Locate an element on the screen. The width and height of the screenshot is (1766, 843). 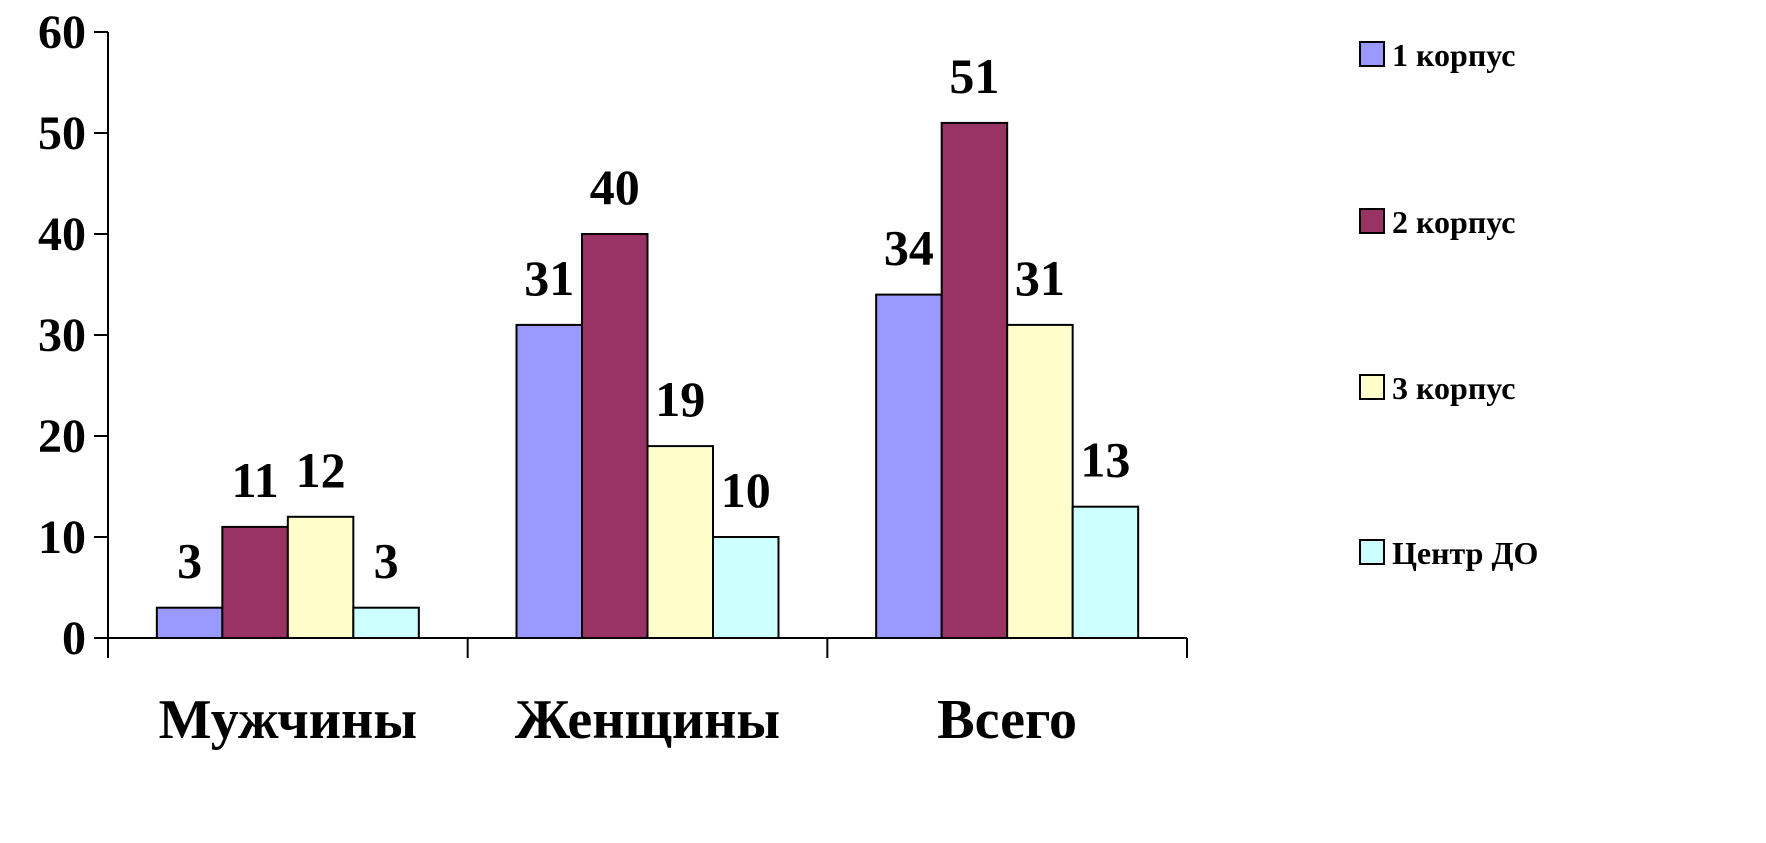
legend-label: 1 корпус is located at coordinates (1453, 55).